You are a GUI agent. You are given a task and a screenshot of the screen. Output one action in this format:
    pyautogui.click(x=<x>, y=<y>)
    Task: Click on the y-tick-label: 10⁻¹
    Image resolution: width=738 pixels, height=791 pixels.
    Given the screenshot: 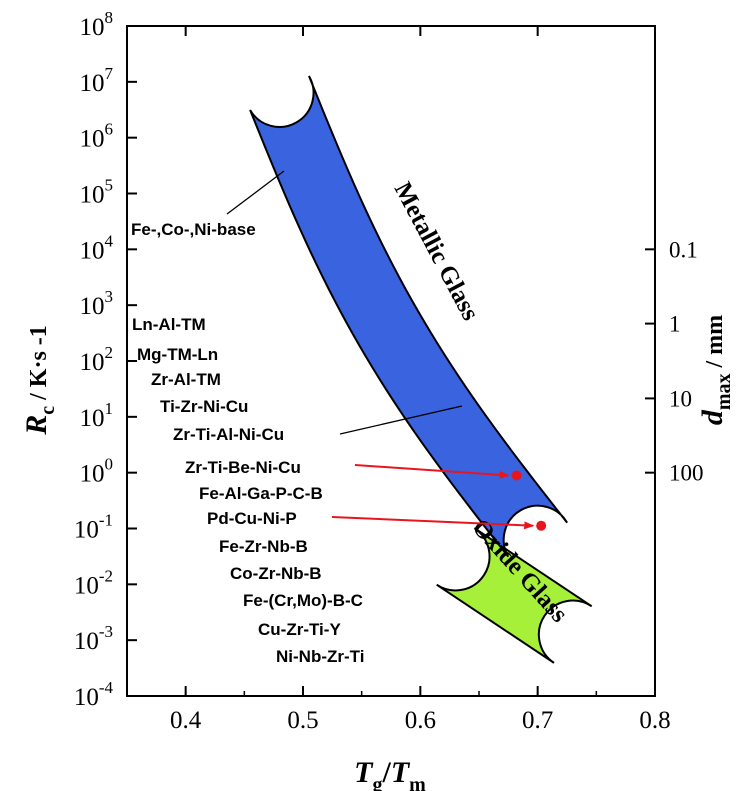 What is the action you would take?
    pyautogui.click(x=93, y=527)
    